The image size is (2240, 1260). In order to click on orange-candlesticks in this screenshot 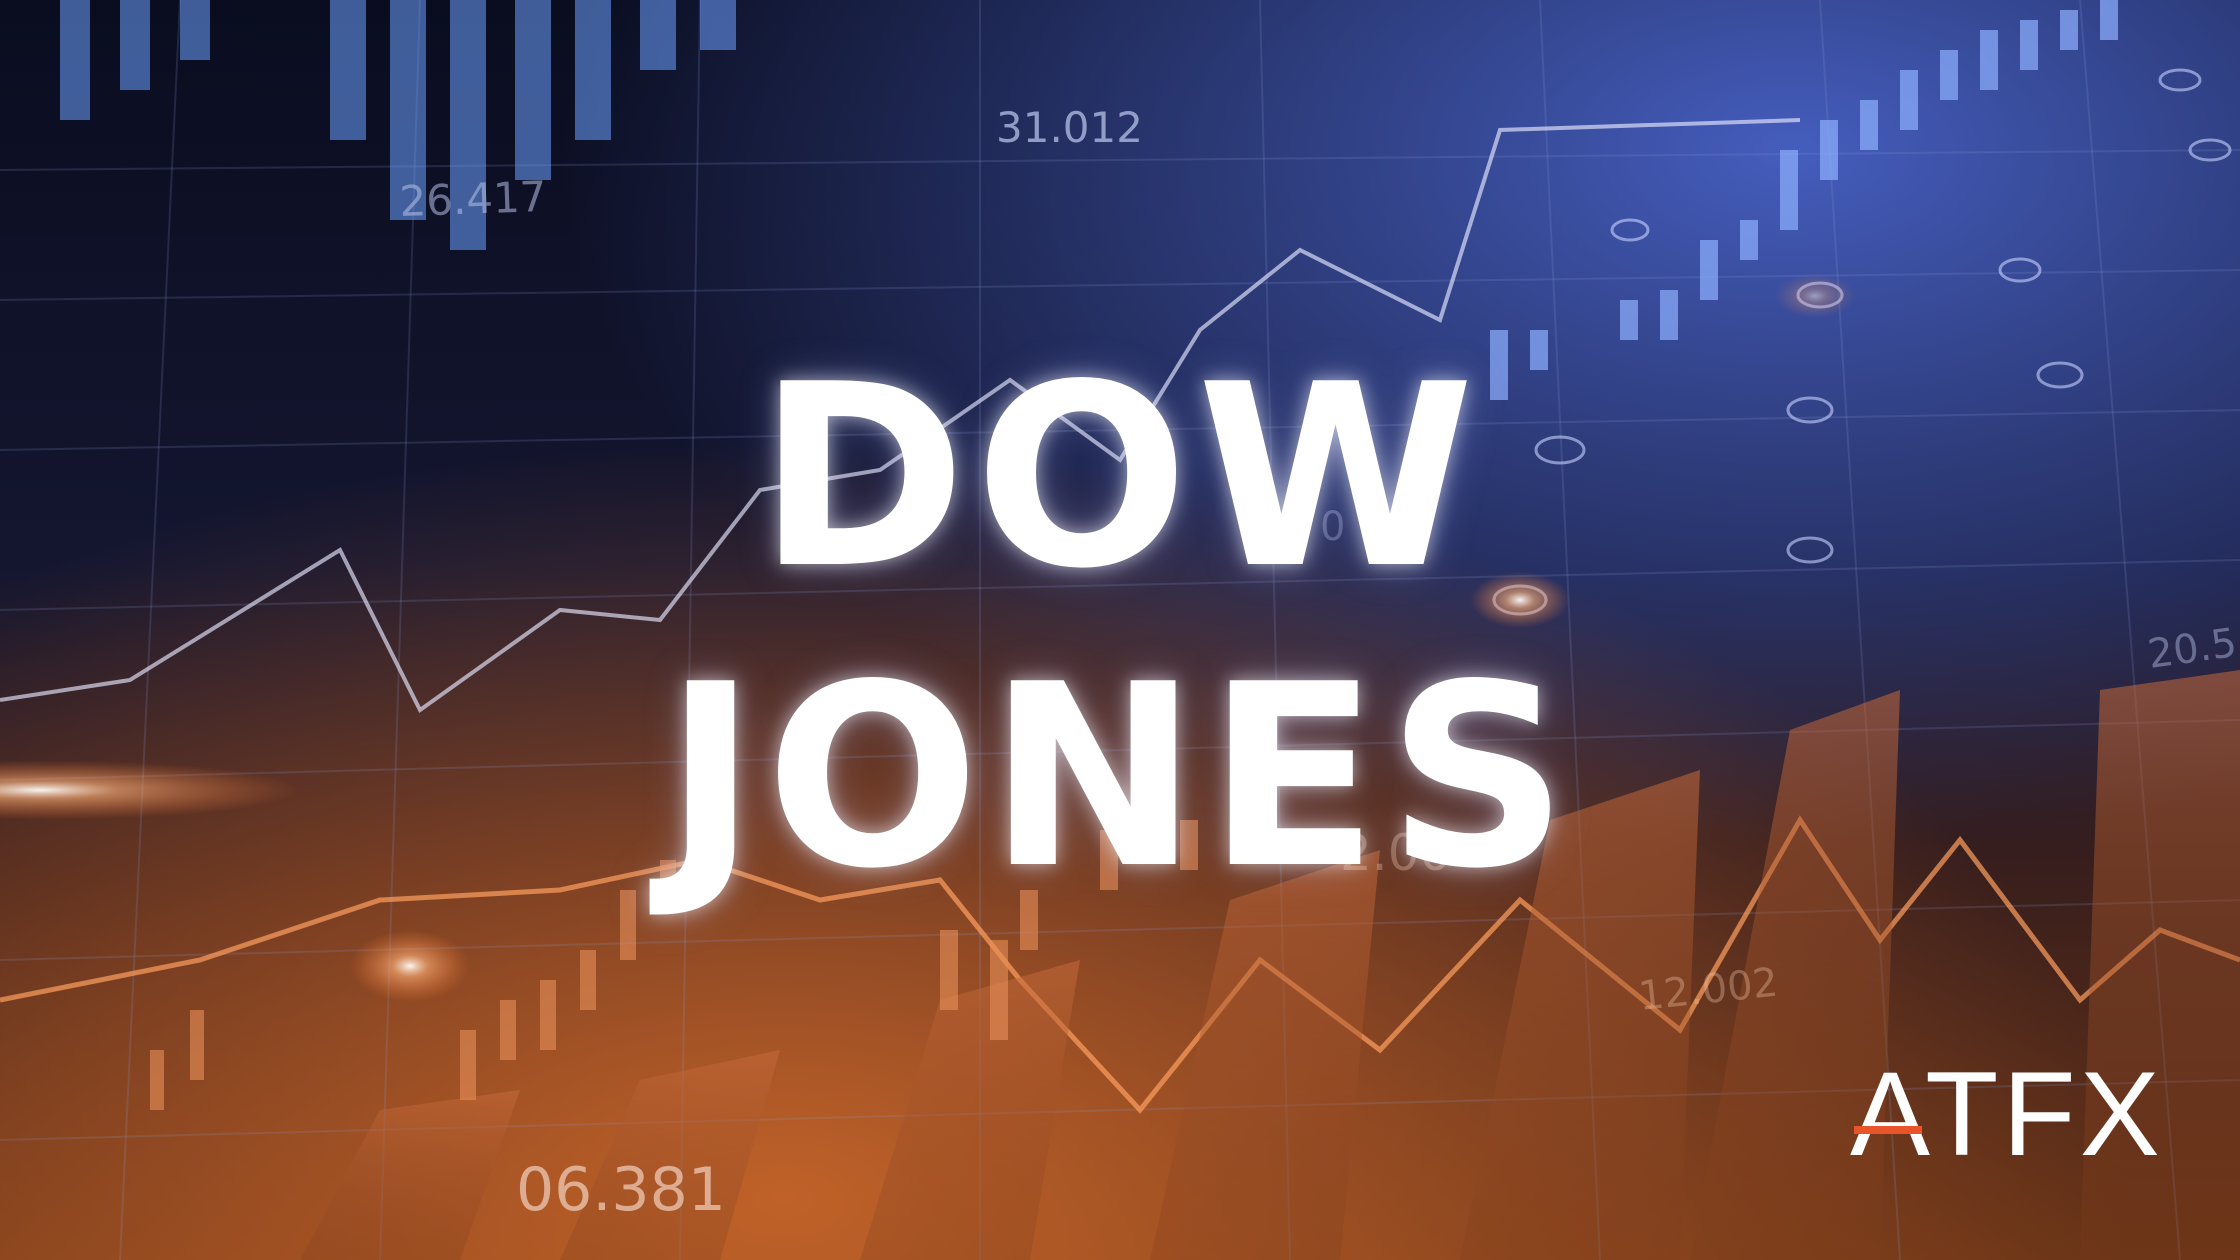, I will do `click(674, 945)`.